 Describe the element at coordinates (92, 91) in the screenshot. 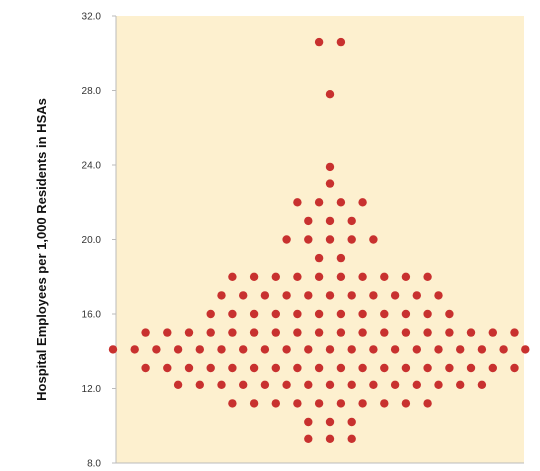

I see `y-tick-label: 28.0` at that location.